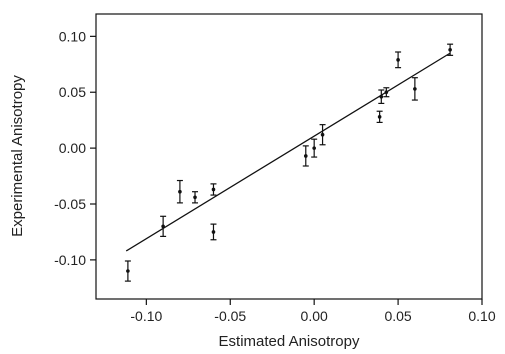  Describe the element at coordinates (70, 204) in the screenshot. I see `y-tick-label: -0.05` at that location.